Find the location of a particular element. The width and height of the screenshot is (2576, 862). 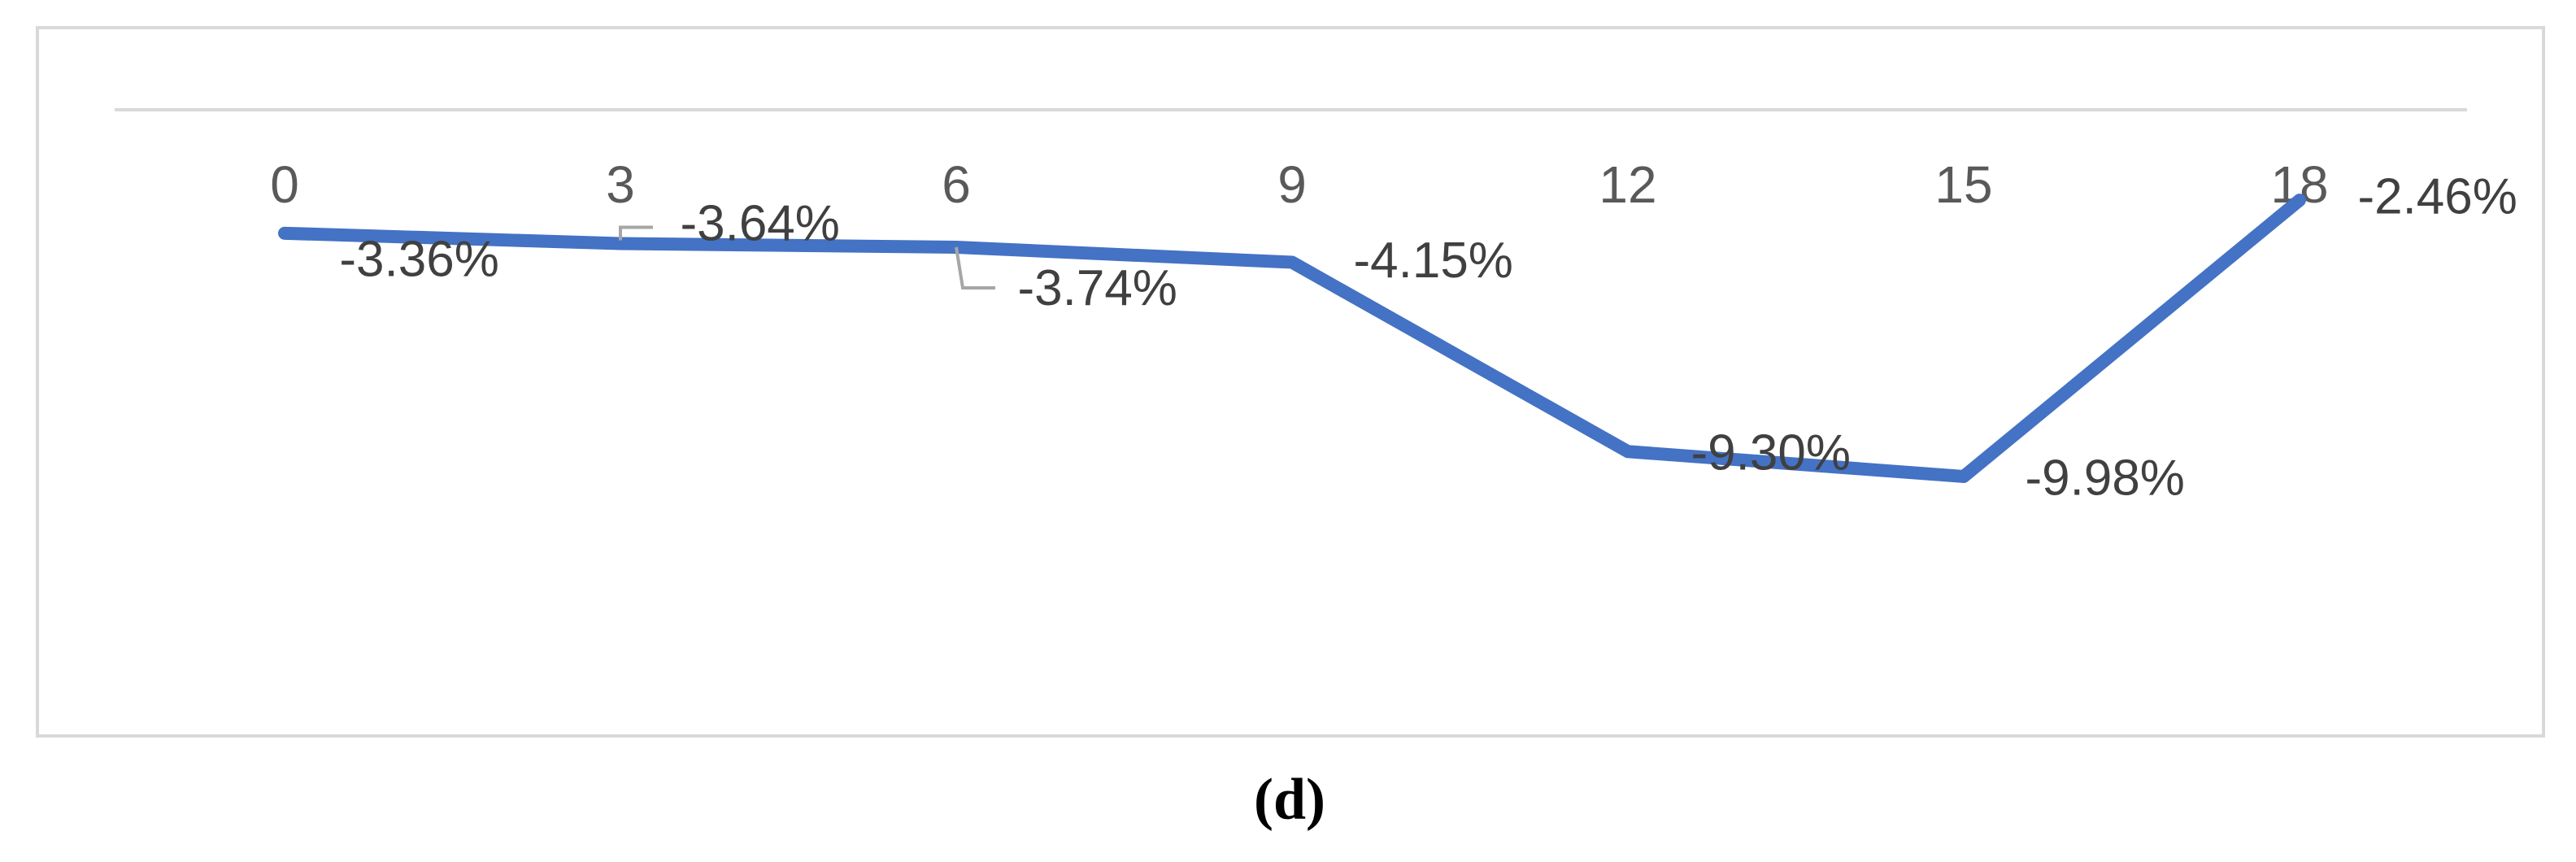

data-label: -9.30% is located at coordinates (1771, 453).